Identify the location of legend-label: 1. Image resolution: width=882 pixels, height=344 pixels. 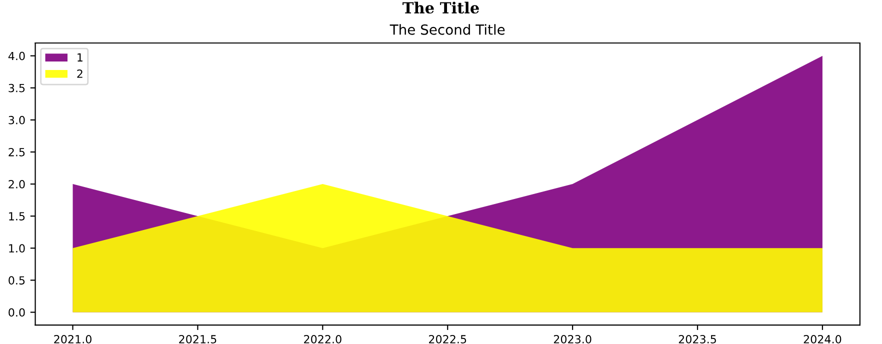
(80, 57).